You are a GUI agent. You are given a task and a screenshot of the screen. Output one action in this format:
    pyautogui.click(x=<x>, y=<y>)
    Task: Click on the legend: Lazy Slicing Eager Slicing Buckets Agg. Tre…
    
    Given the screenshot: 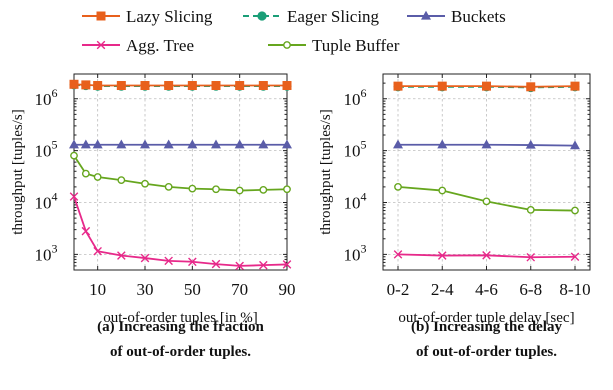 What is the action you would take?
    pyautogui.click(x=294, y=31)
    